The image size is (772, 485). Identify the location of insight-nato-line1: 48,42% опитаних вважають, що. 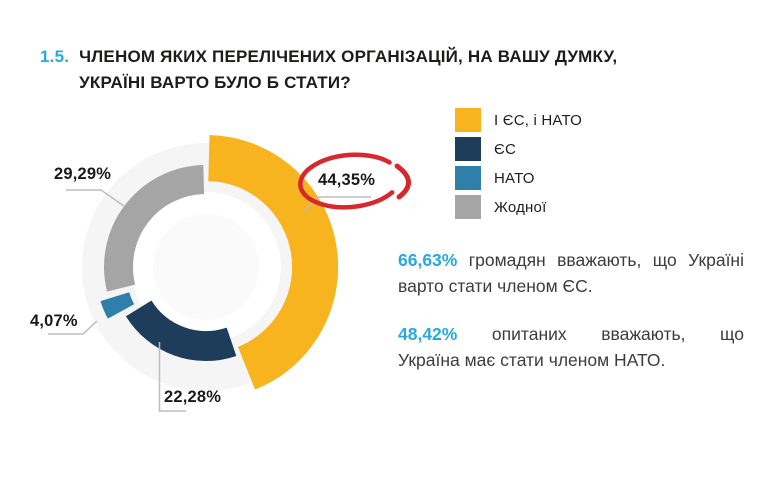
(571, 334).